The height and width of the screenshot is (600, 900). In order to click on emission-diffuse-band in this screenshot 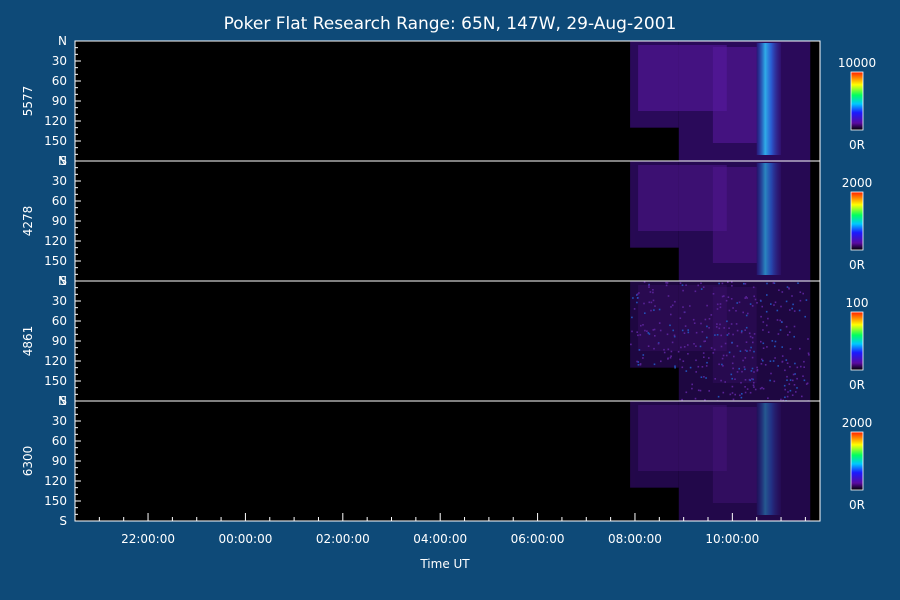, I will do `click(734, 335)`.